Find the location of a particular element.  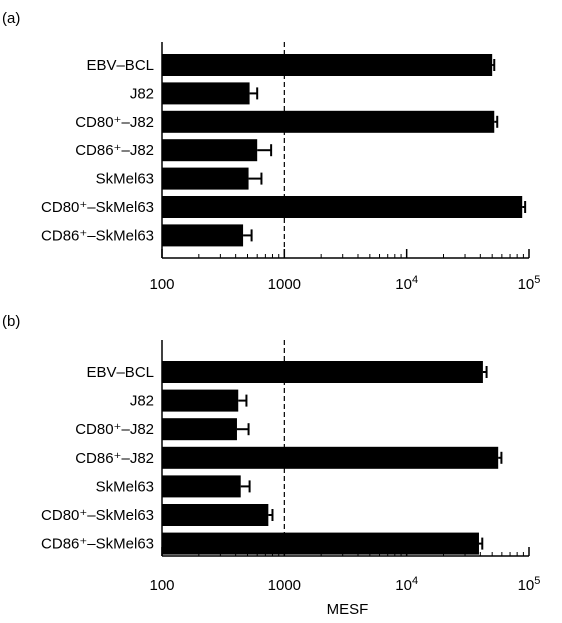

panel-label: (b) is located at coordinates (11, 321).